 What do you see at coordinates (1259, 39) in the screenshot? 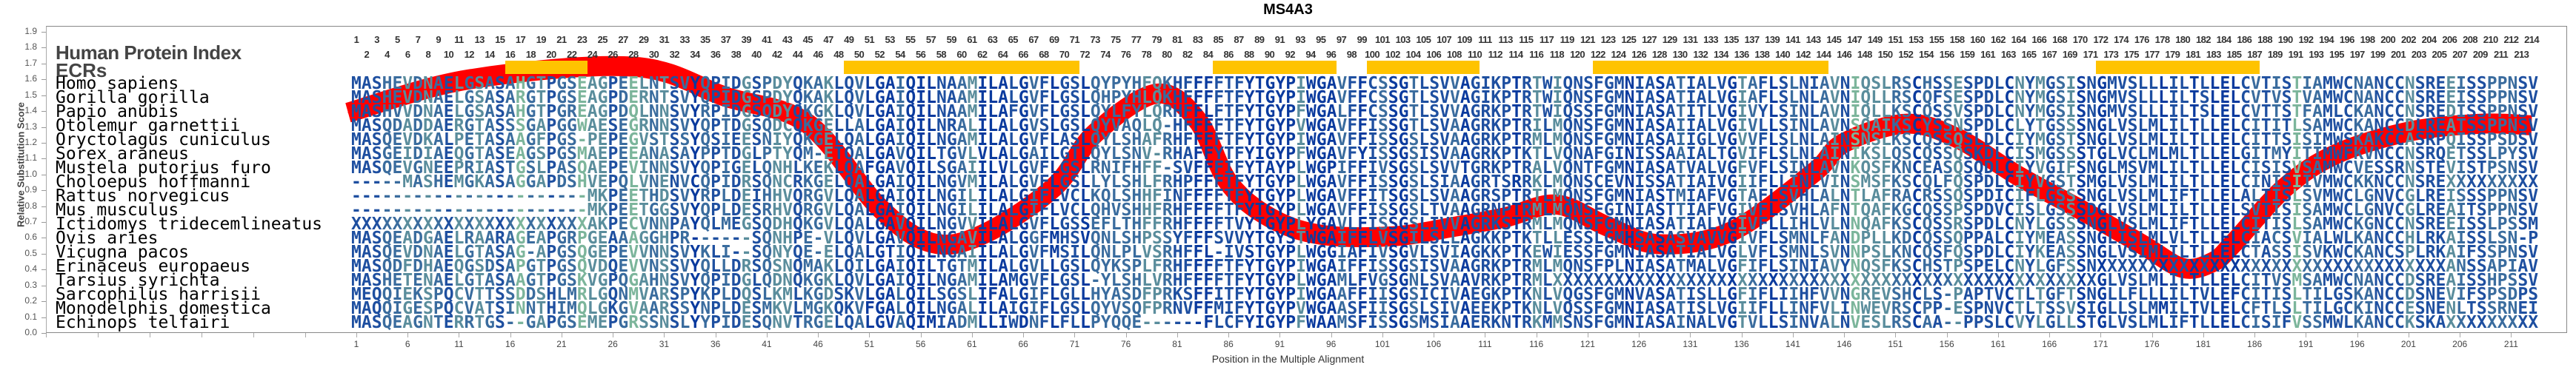
I see `human-index-label: 89` at bounding box center [1259, 39].